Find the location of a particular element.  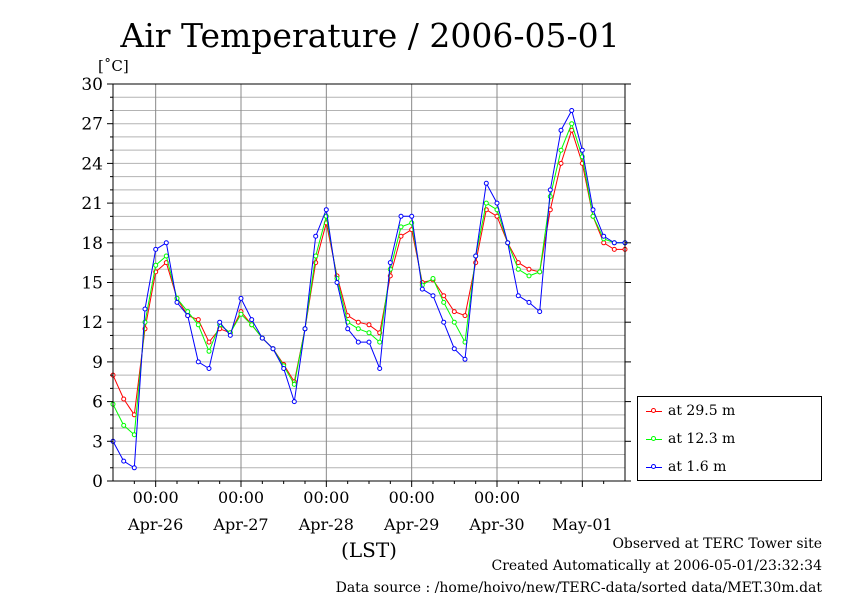

y-axis-unit: [˚C] is located at coordinates (113, 66).